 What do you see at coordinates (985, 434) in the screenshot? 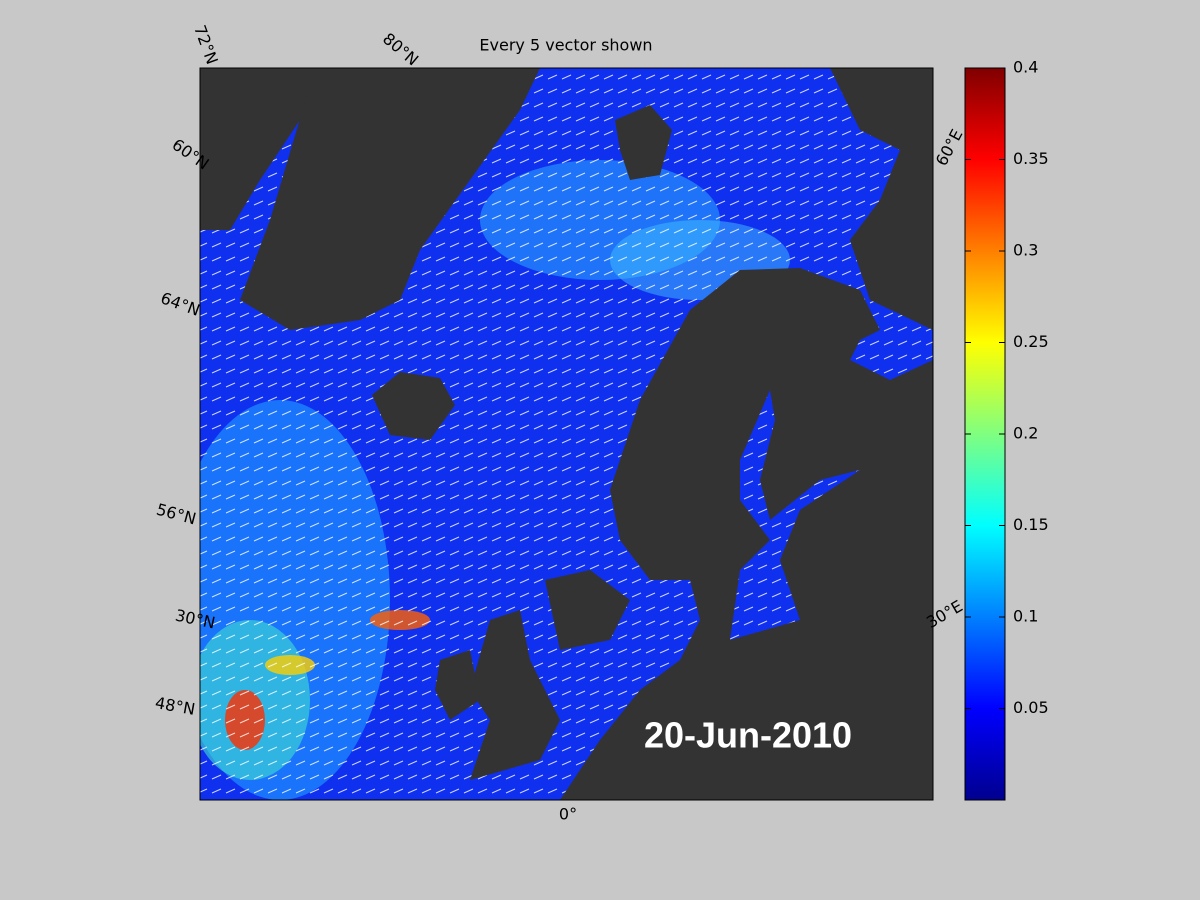
I see `colorbar` at bounding box center [985, 434].